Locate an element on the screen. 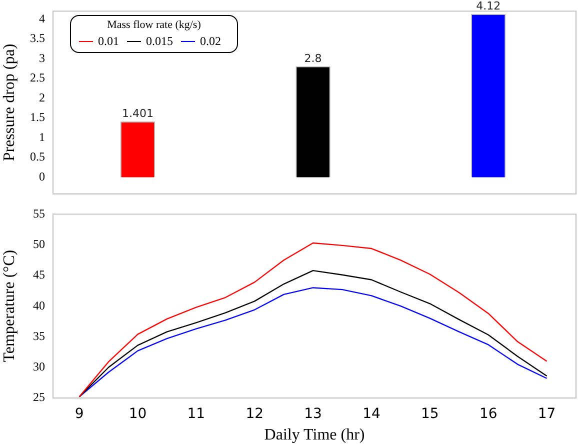 Image resolution: width=578 pixels, height=445 pixels. y-tick-label: 3.5 is located at coordinates (37, 38).